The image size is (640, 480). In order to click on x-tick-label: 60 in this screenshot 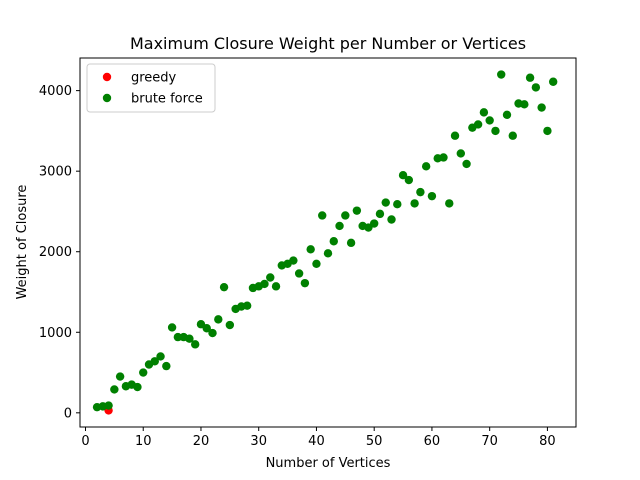, I will do `click(432, 441)`.